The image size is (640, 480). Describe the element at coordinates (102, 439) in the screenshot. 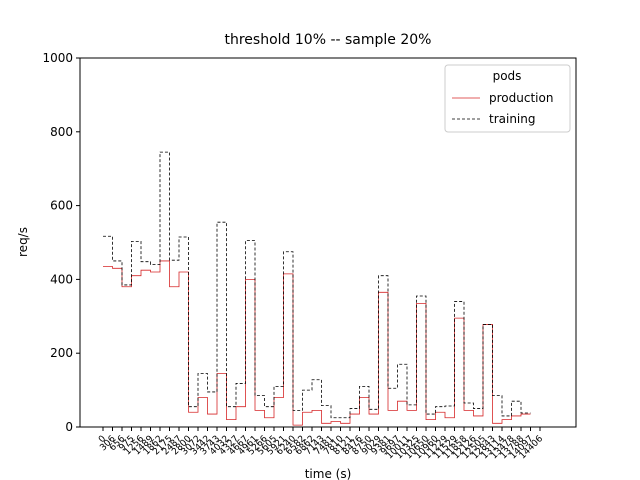

I see `x-tick-label: 0` at that location.